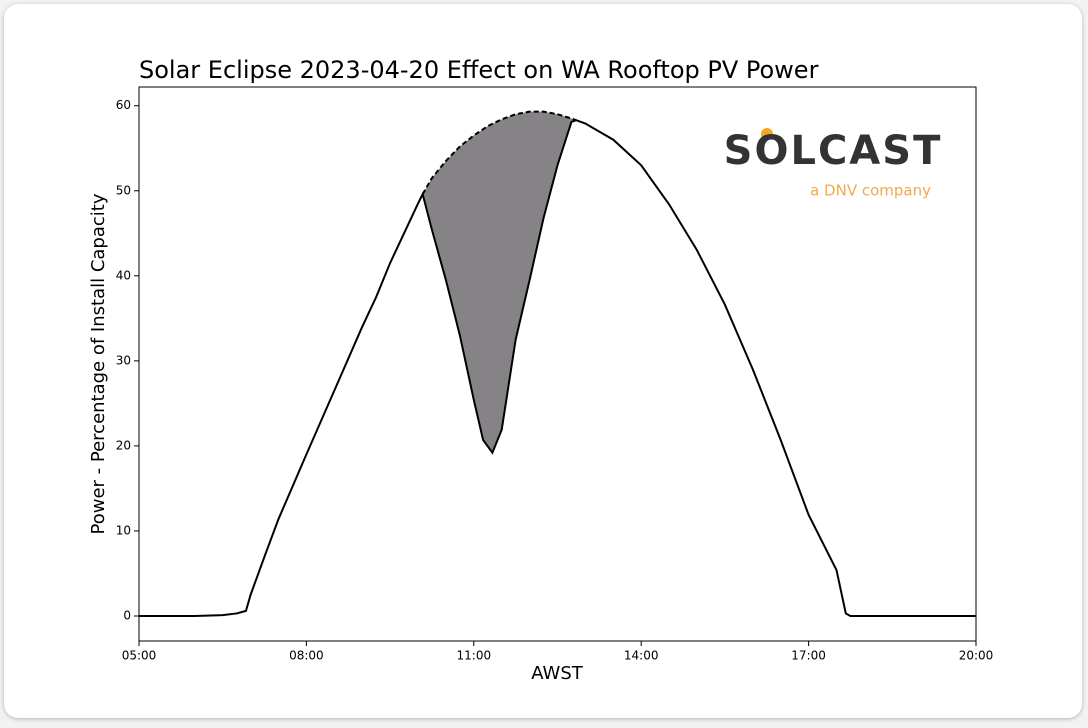 This screenshot has height=728, width=1088. What do you see at coordinates (123, 530) in the screenshot?
I see `y-tick-label: 10` at bounding box center [123, 530].